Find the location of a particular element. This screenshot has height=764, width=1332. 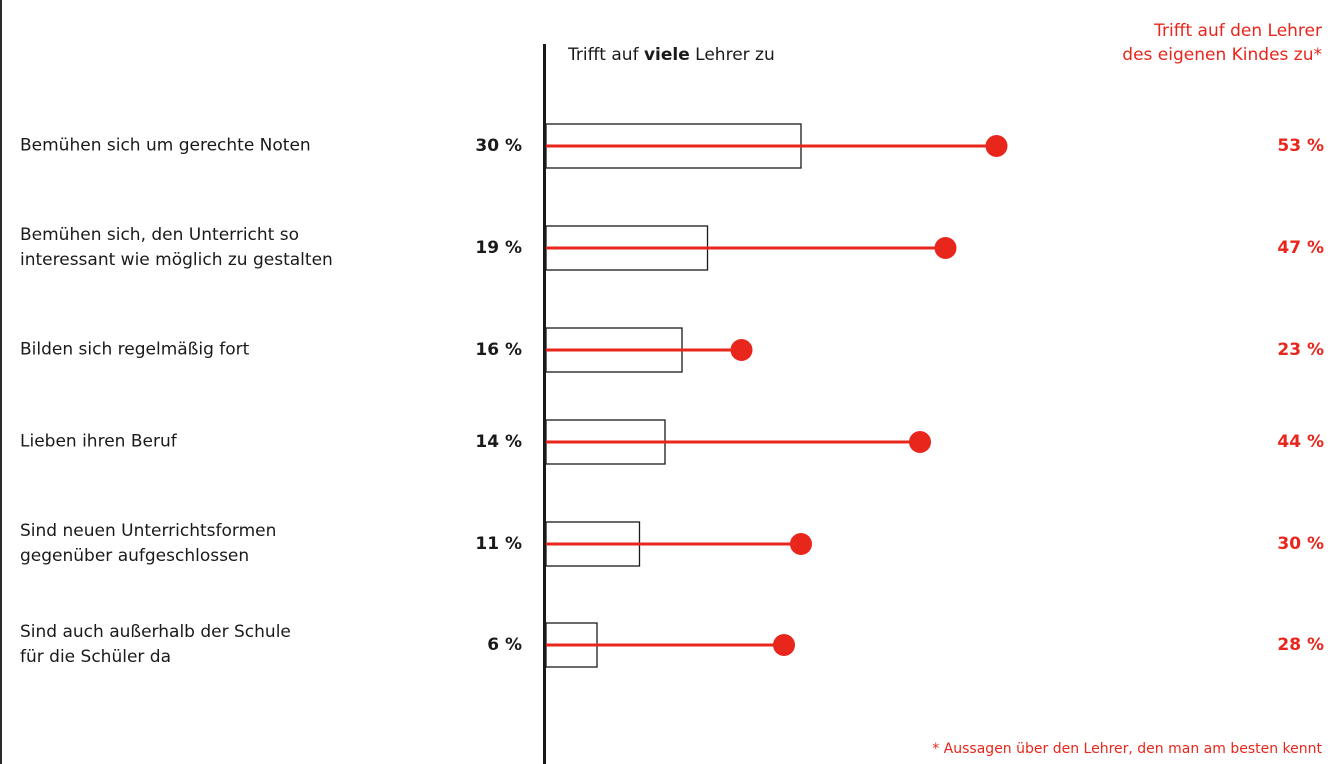

category-label-3: Bilden sich regelmäßig fort is located at coordinates (135, 349).